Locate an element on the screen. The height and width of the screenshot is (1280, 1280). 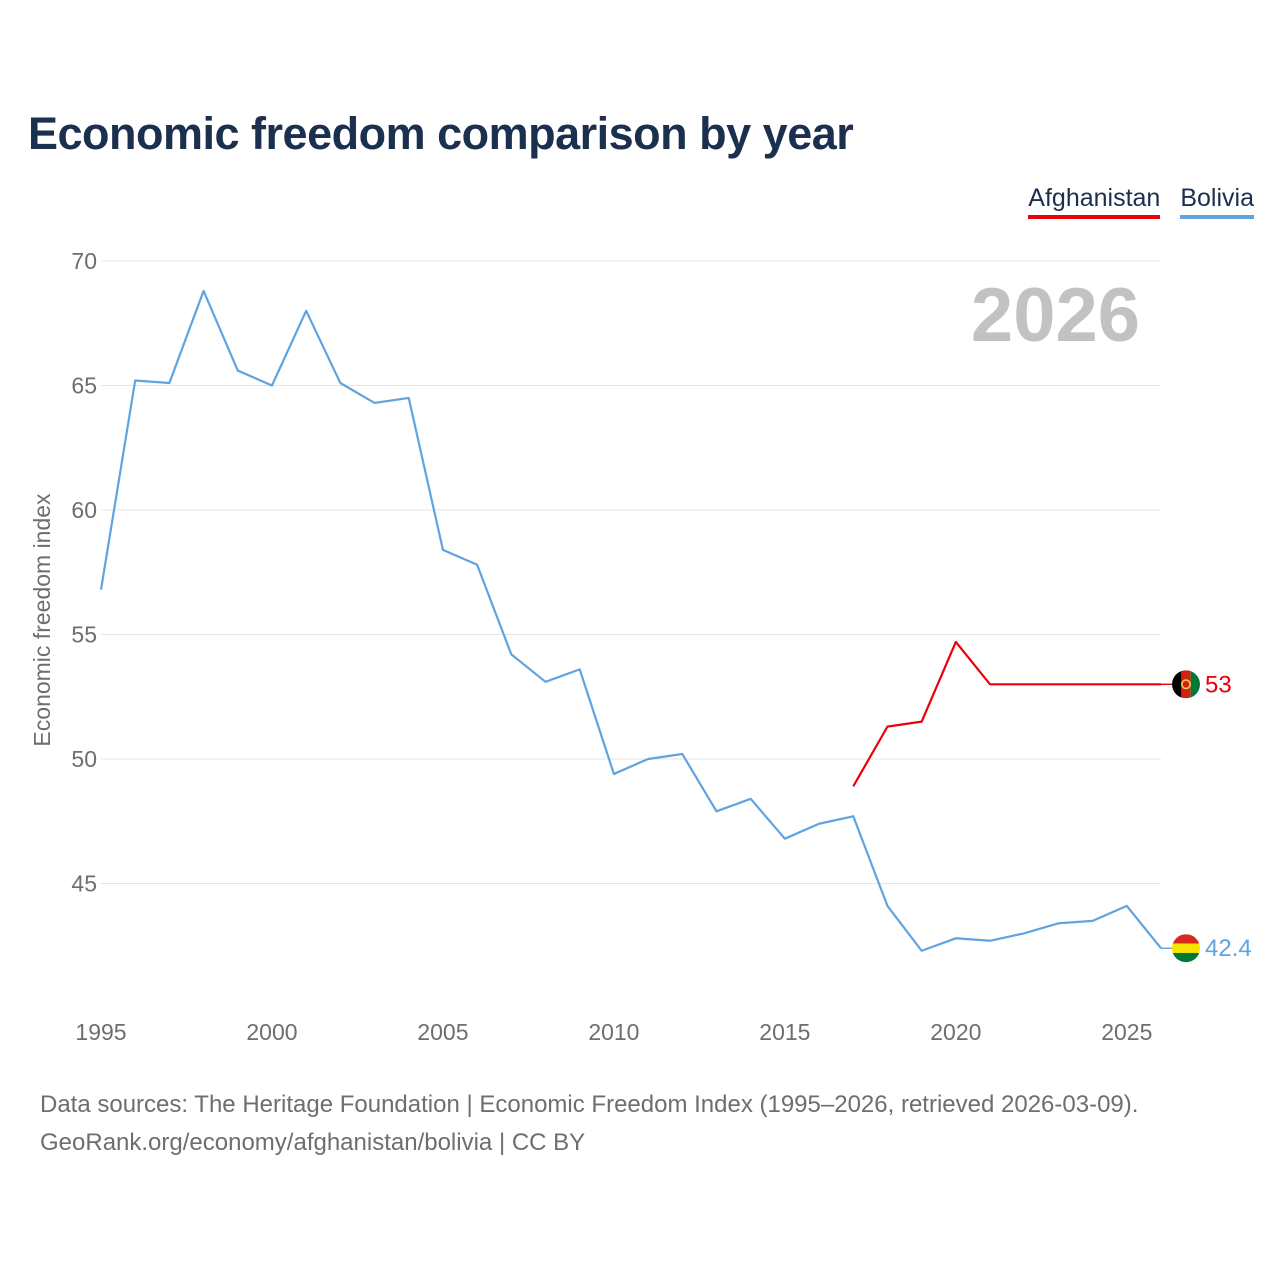
flag-body-afghanistan is located at coordinates (1186, 684).